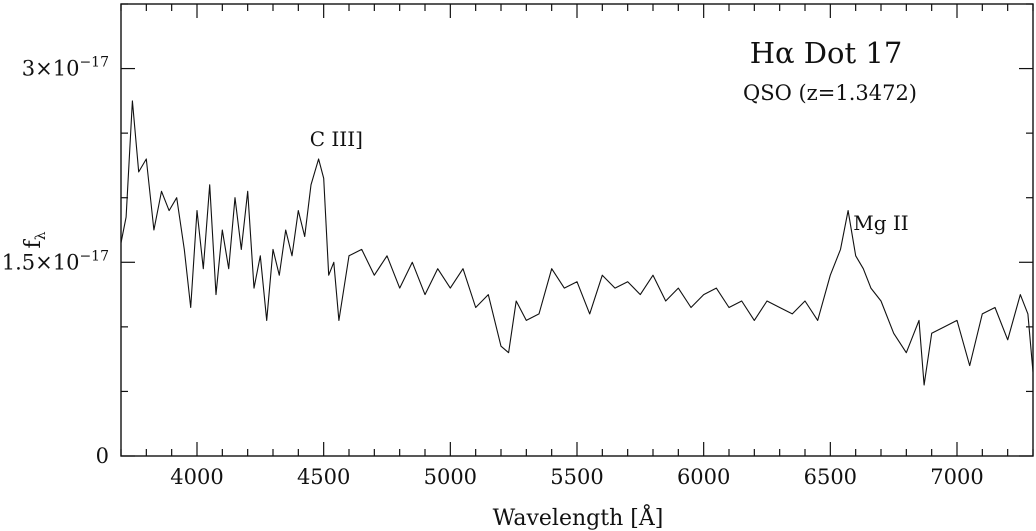 The image size is (1036, 531). Describe the element at coordinates (703, 477) in the screenshot. I see `x-tick-label: 6000` at that location.